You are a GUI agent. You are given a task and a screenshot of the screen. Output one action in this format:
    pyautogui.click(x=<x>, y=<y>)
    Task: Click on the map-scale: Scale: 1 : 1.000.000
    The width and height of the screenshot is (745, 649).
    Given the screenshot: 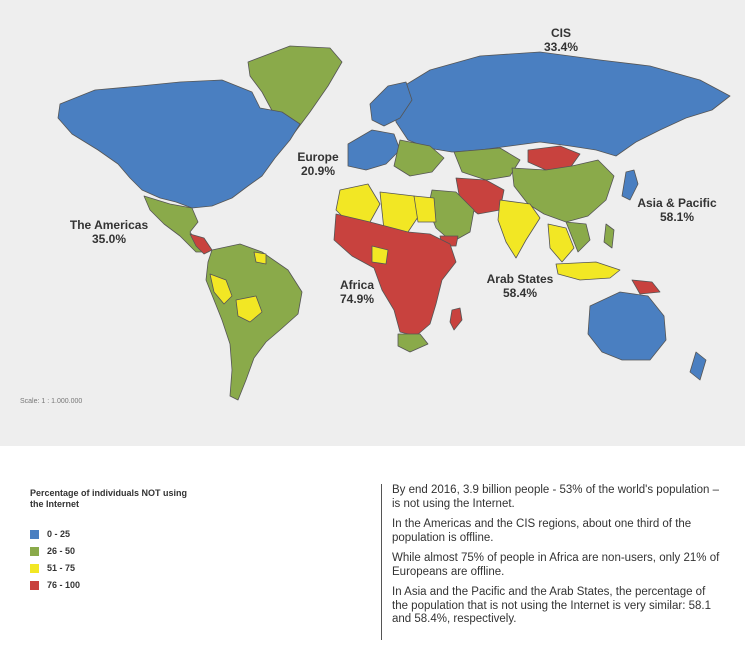 What is the action you would take?
    pyautogui.click(x=51, y=401)
    